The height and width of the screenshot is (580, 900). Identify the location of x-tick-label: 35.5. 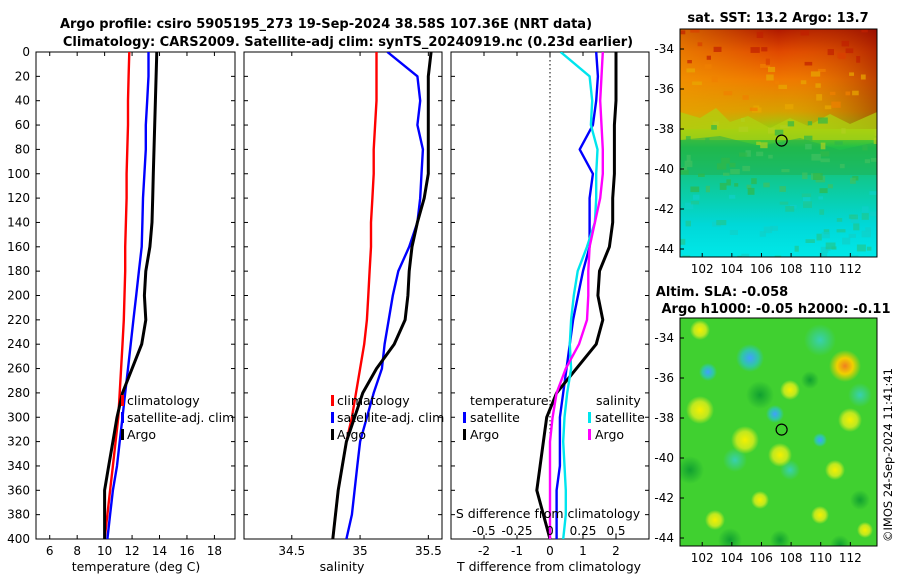
(428, 551).